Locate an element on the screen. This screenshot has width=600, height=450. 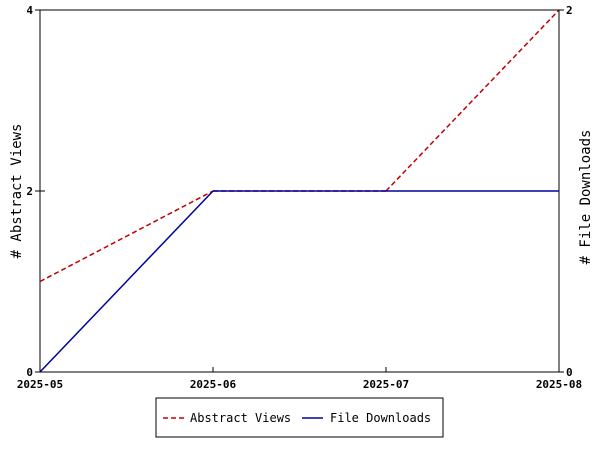
x-tick-label-2025-08: 2025-08 is located at coordinates (559, 384).